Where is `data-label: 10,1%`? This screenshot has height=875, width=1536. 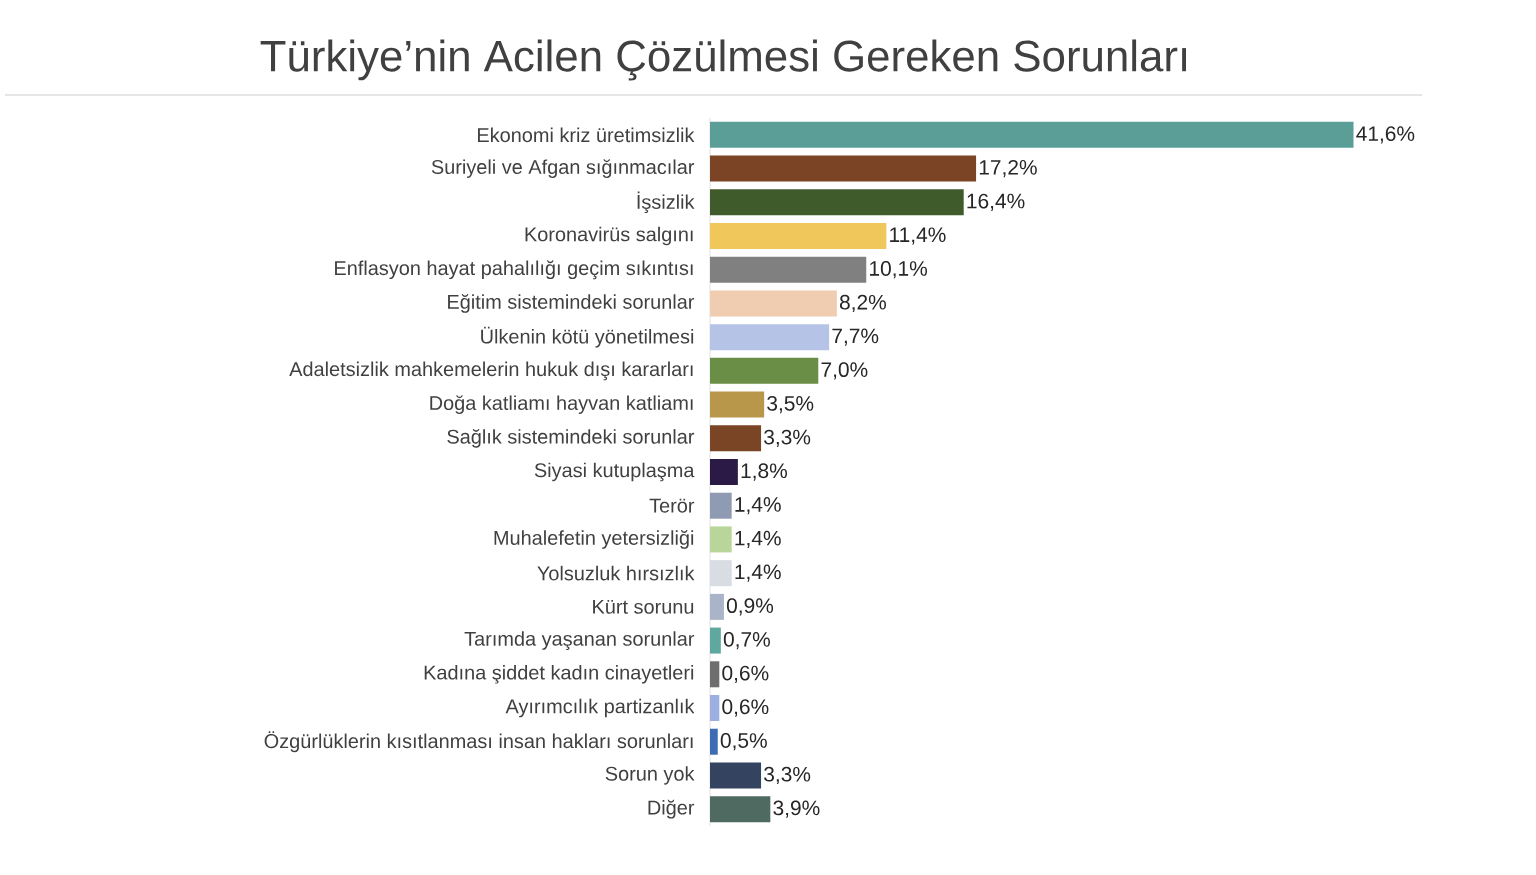
data-label: 10,1% is located at coordinates (899, 270).